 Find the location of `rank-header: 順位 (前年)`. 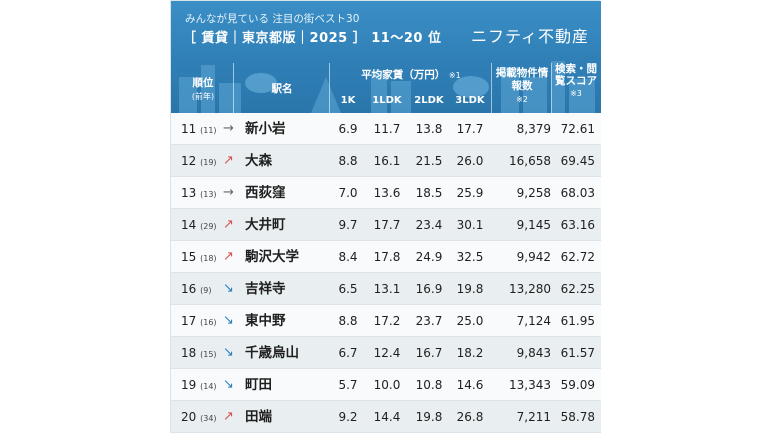

rank-header: 順位 (前年) is located at coordinates (203, 88).